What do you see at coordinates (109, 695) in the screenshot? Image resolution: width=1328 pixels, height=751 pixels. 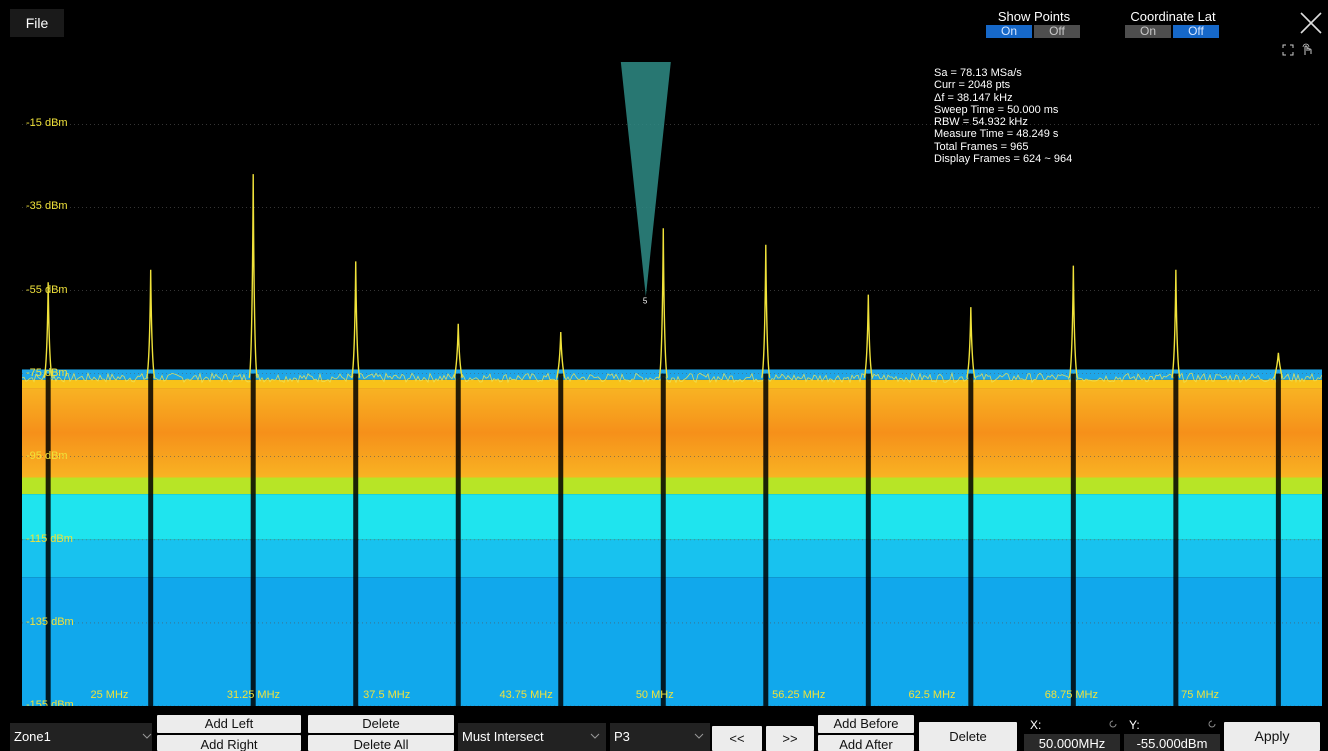 I see `x-tick-label: 25 MHz` at bounding box center [109, 695].